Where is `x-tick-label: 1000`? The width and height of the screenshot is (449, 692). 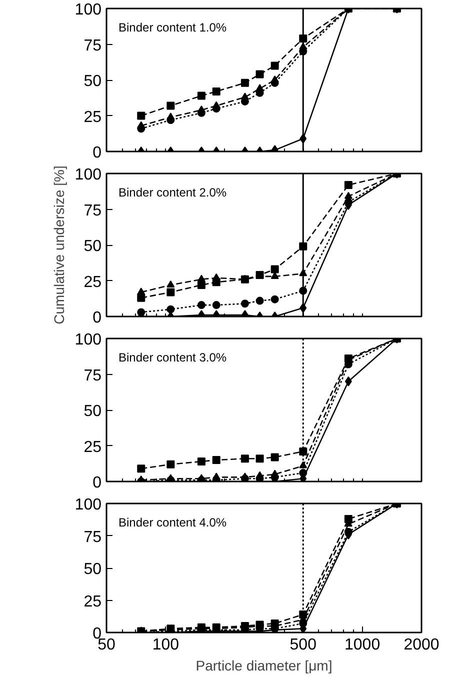
x-tick-label: 1000 is located at coordinates (362, 645).